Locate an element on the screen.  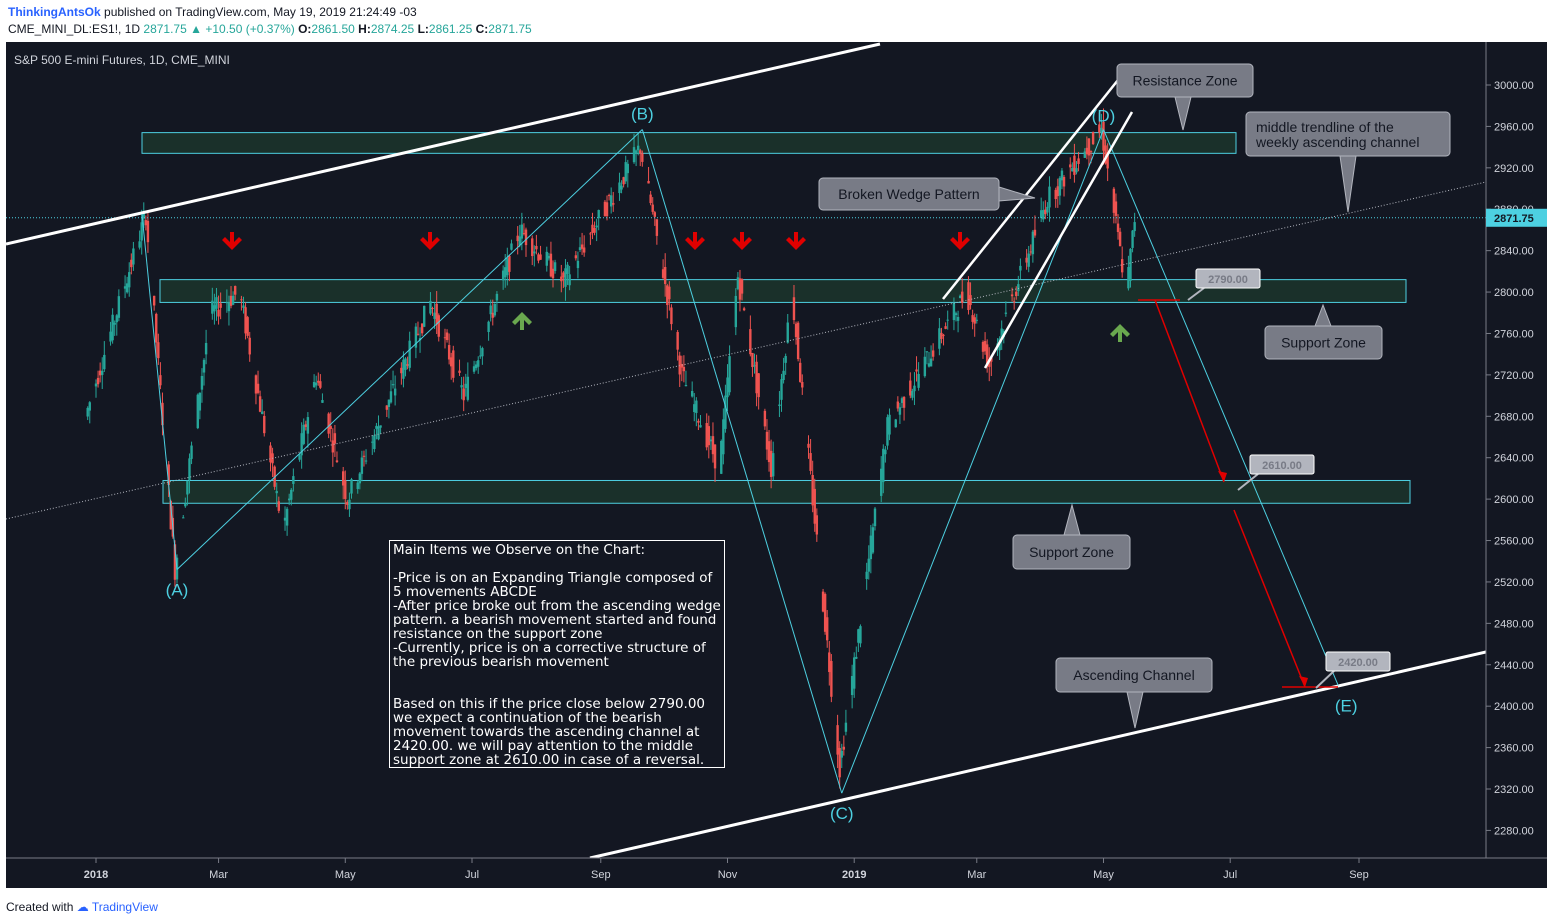
low-value: 2861.25 is located at coordinates (450, 29).